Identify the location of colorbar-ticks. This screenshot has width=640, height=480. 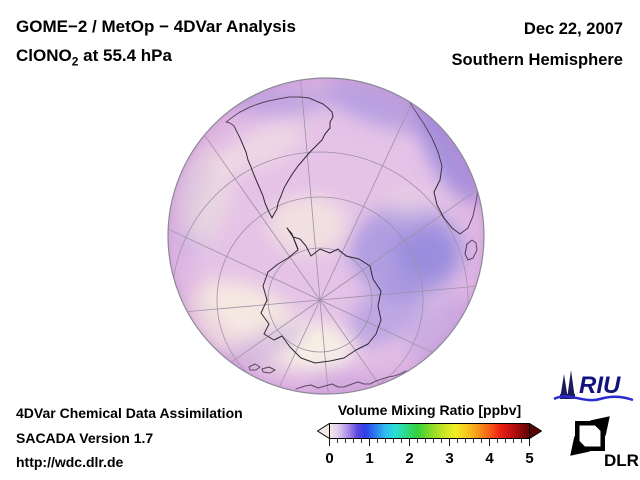
(429, 443).